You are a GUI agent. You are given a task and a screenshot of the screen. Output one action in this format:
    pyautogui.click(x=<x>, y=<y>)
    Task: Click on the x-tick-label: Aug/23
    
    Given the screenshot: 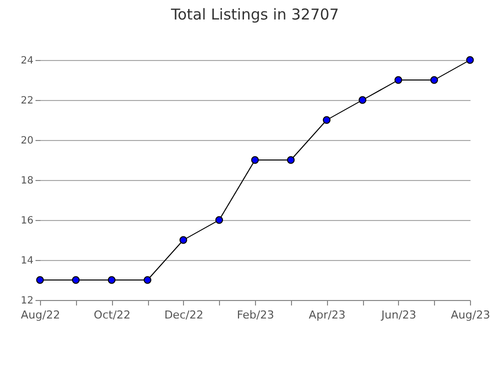 What is the action you would take?
    pyautogui.click(x=470, y=315)
    